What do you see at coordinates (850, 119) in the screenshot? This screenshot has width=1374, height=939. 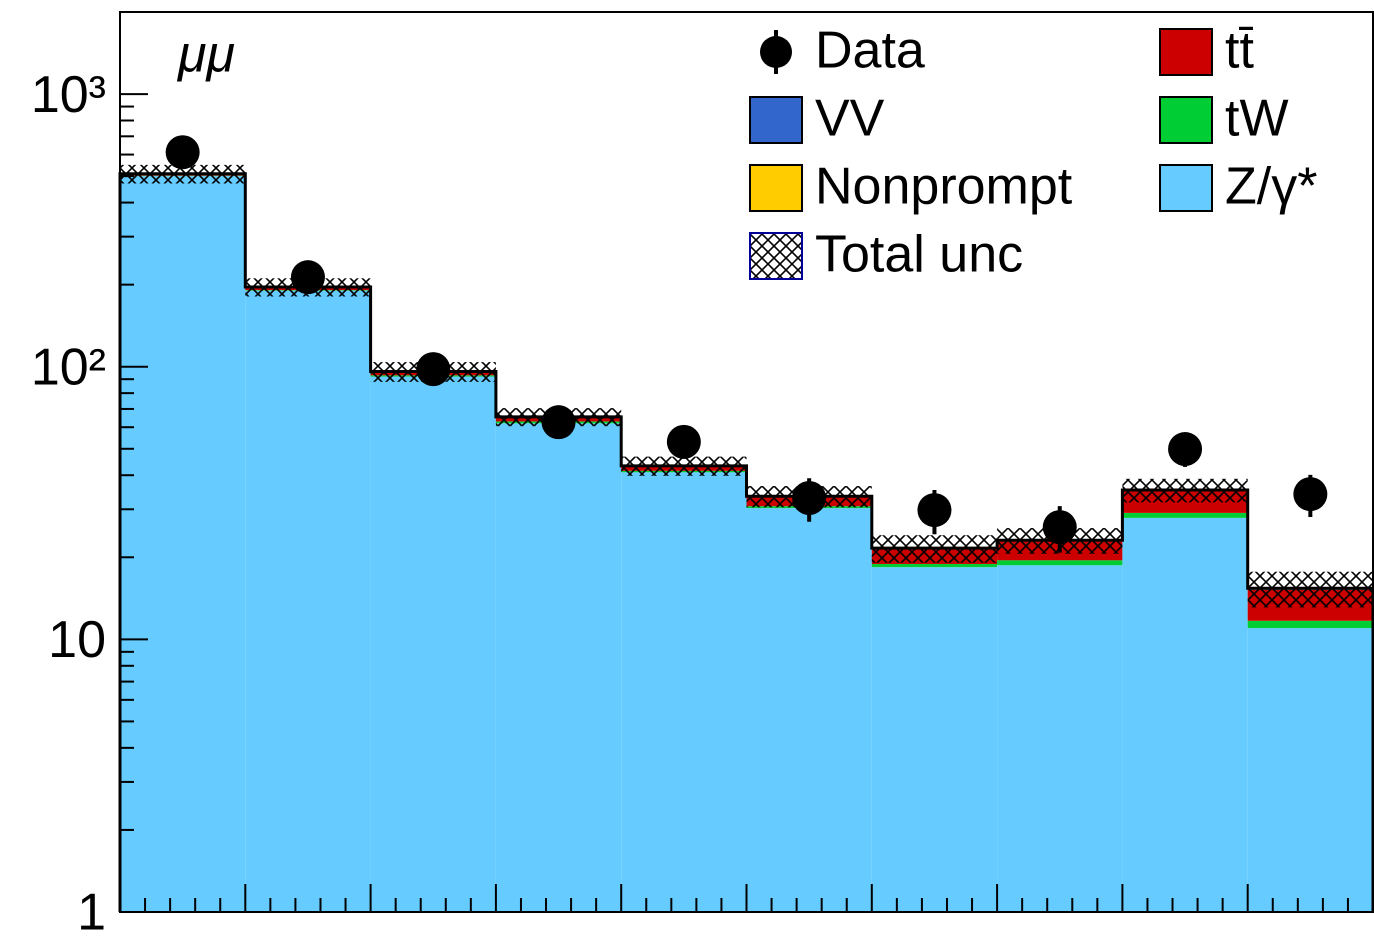 I see `legend-label: VV` at bounding box center [850, 119].